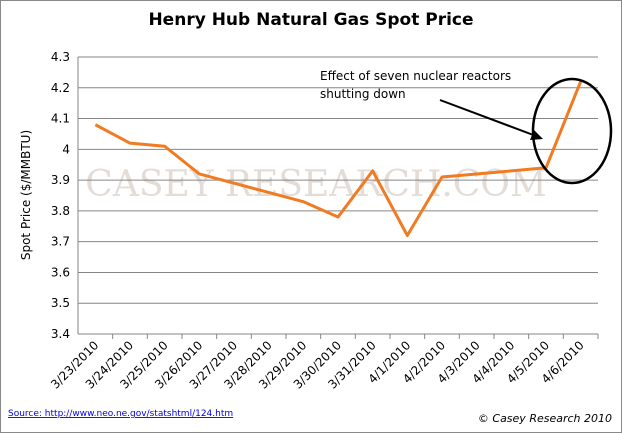 The height and width of the screenshot is (433, 622). What do you see at coordinates (315, 184) in the screenshot?
I see `watermark: CASEY RESEARCH.COM` at bounding box center [315, 184].